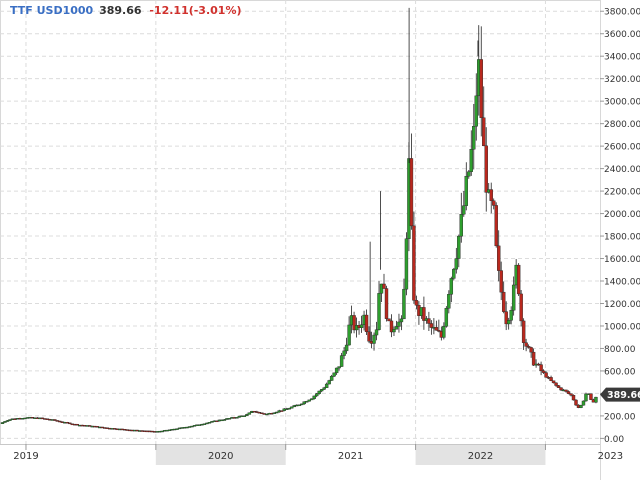  Describe the element at coordinates (622, 148) in the screenshot. I see `y-tick-label: 2600.00` at that location.